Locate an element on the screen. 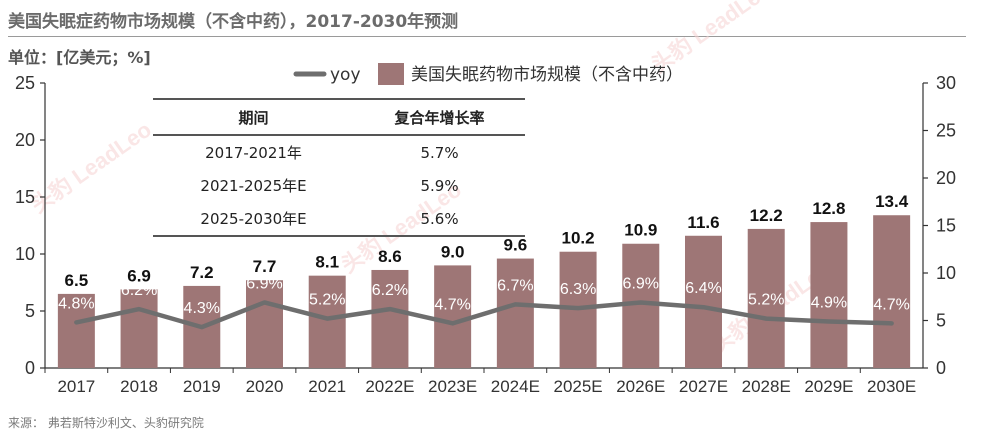 This screenshot has height=441, width=981. cagr-row: 2017-2021年 5.7% is located at coordinates (339, 152).